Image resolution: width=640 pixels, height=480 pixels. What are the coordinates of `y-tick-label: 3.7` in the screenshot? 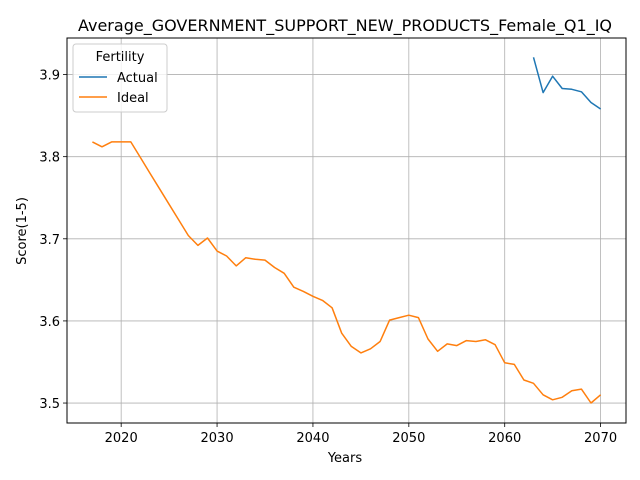 It's located at (49, 240).